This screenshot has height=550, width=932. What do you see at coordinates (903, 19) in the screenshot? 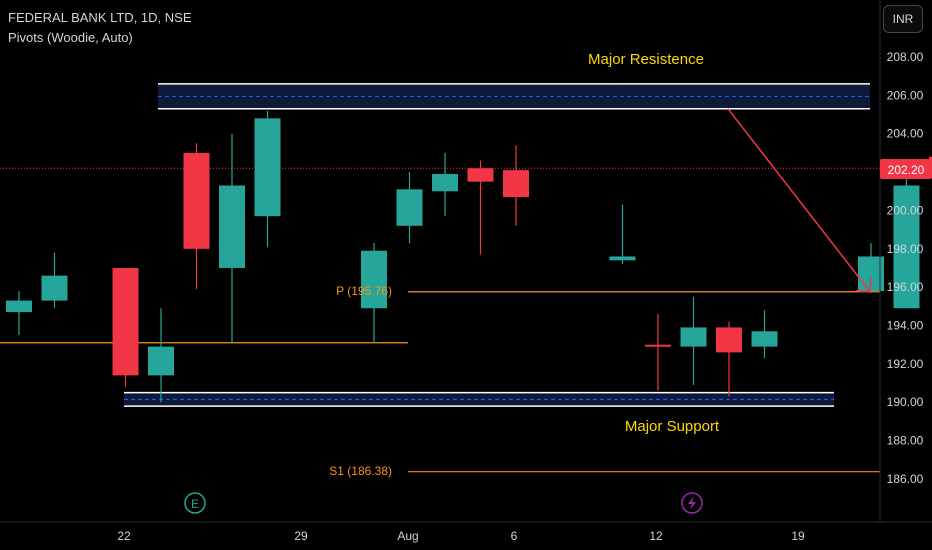
I see `currency-button: INR` at bounding box center [903, 19].